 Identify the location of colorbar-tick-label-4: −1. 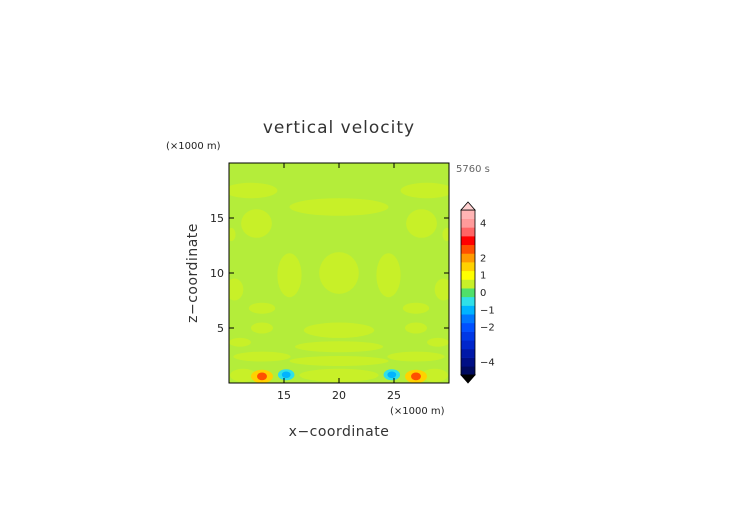
(487, 310).